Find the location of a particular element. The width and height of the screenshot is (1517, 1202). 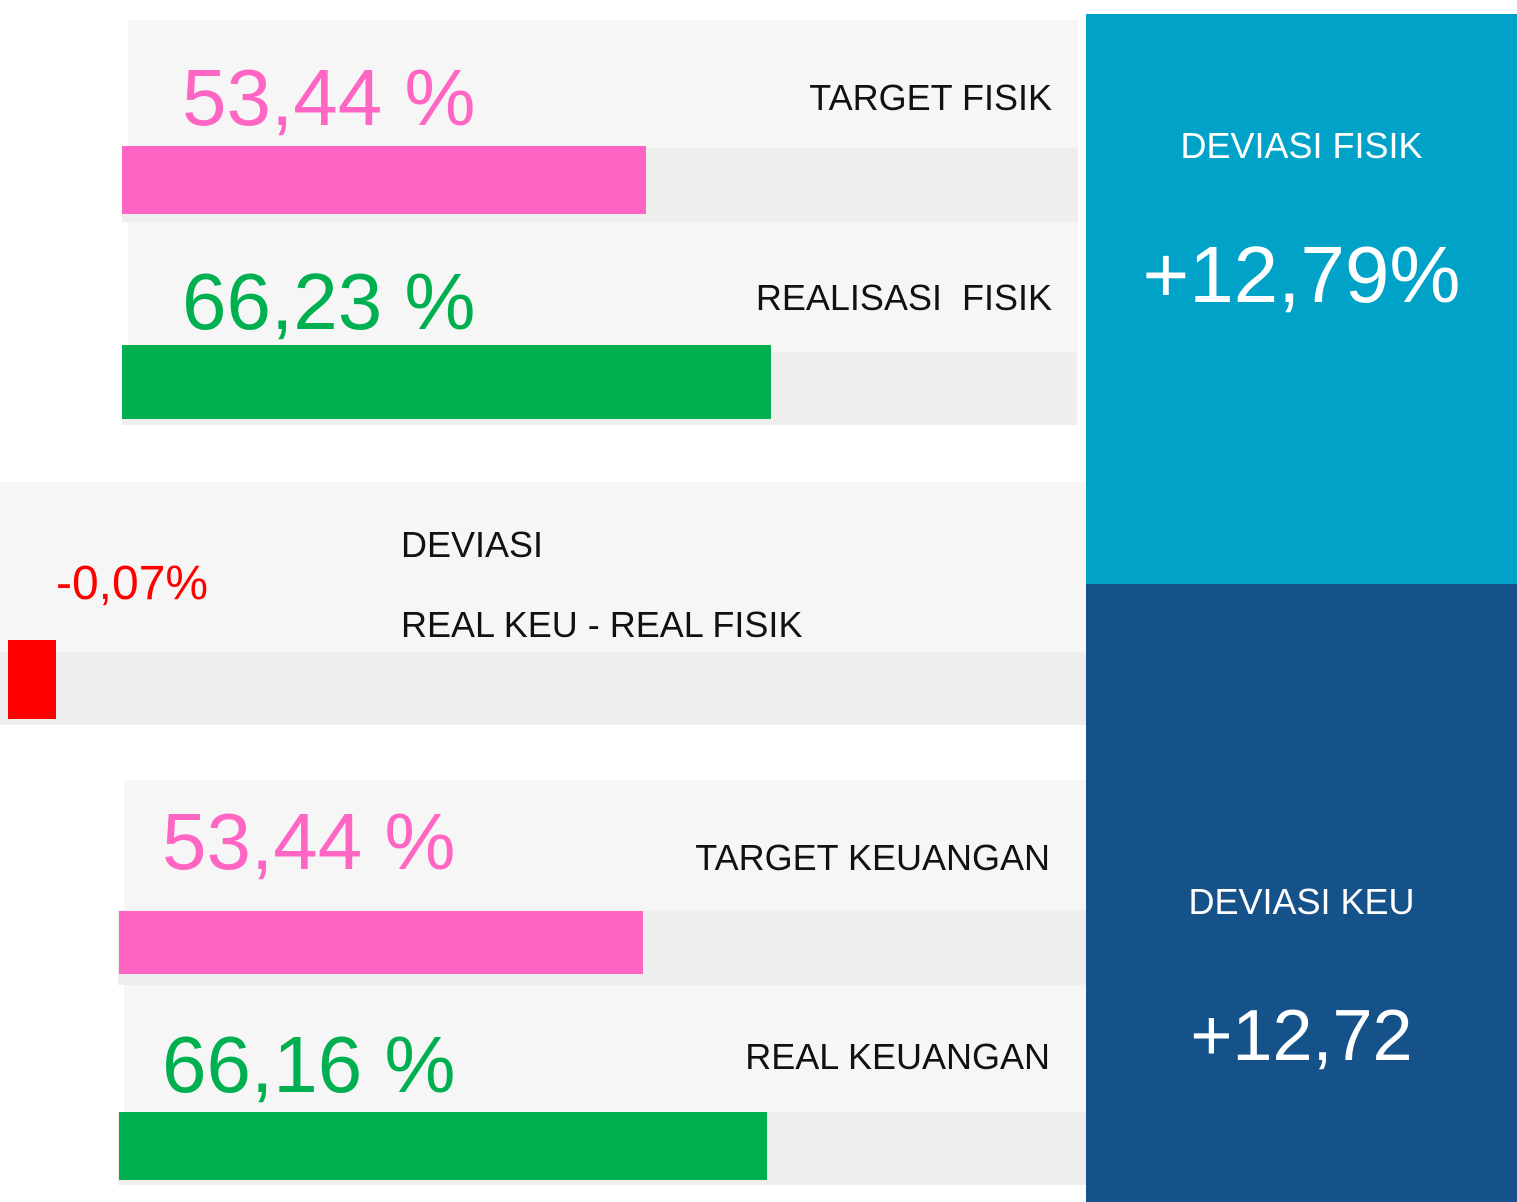

value-label: 66,16 % is located at coordinates (309, 1064).